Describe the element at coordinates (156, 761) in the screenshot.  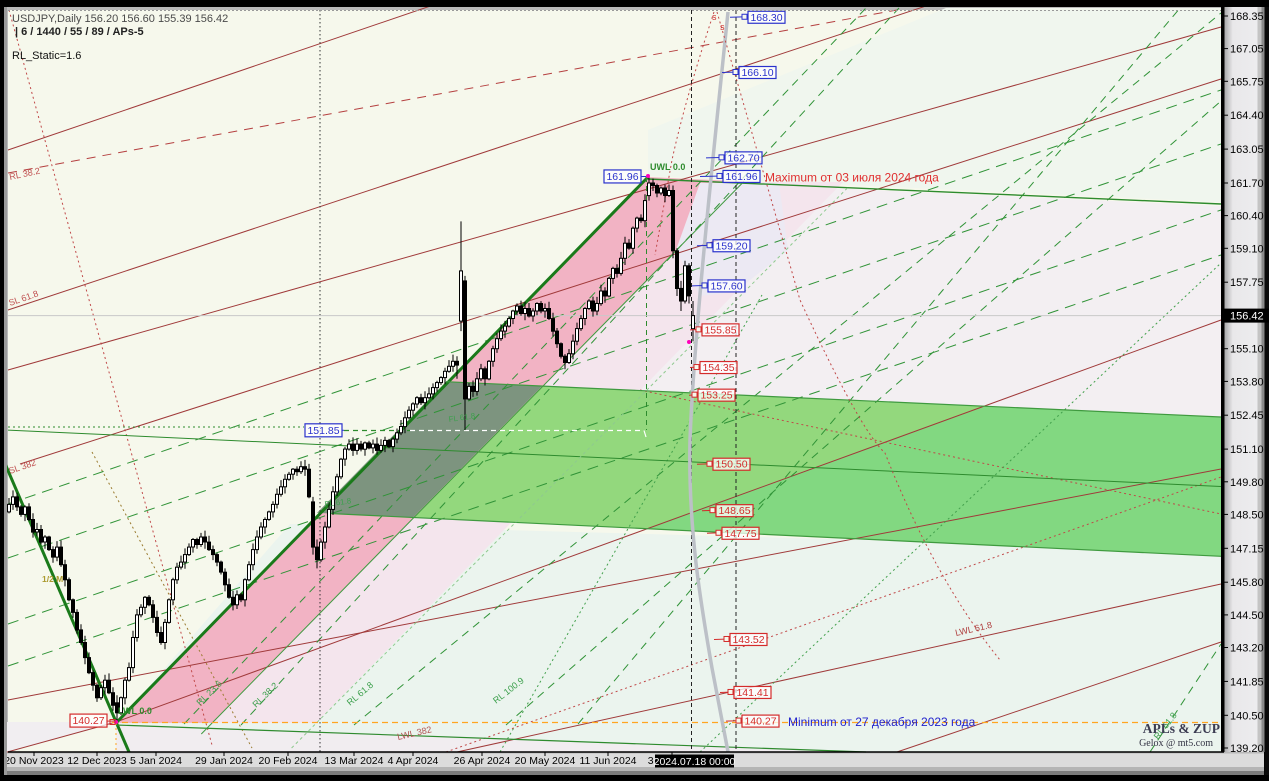
I see `svg-text: 5 Jan 2024` at that location.